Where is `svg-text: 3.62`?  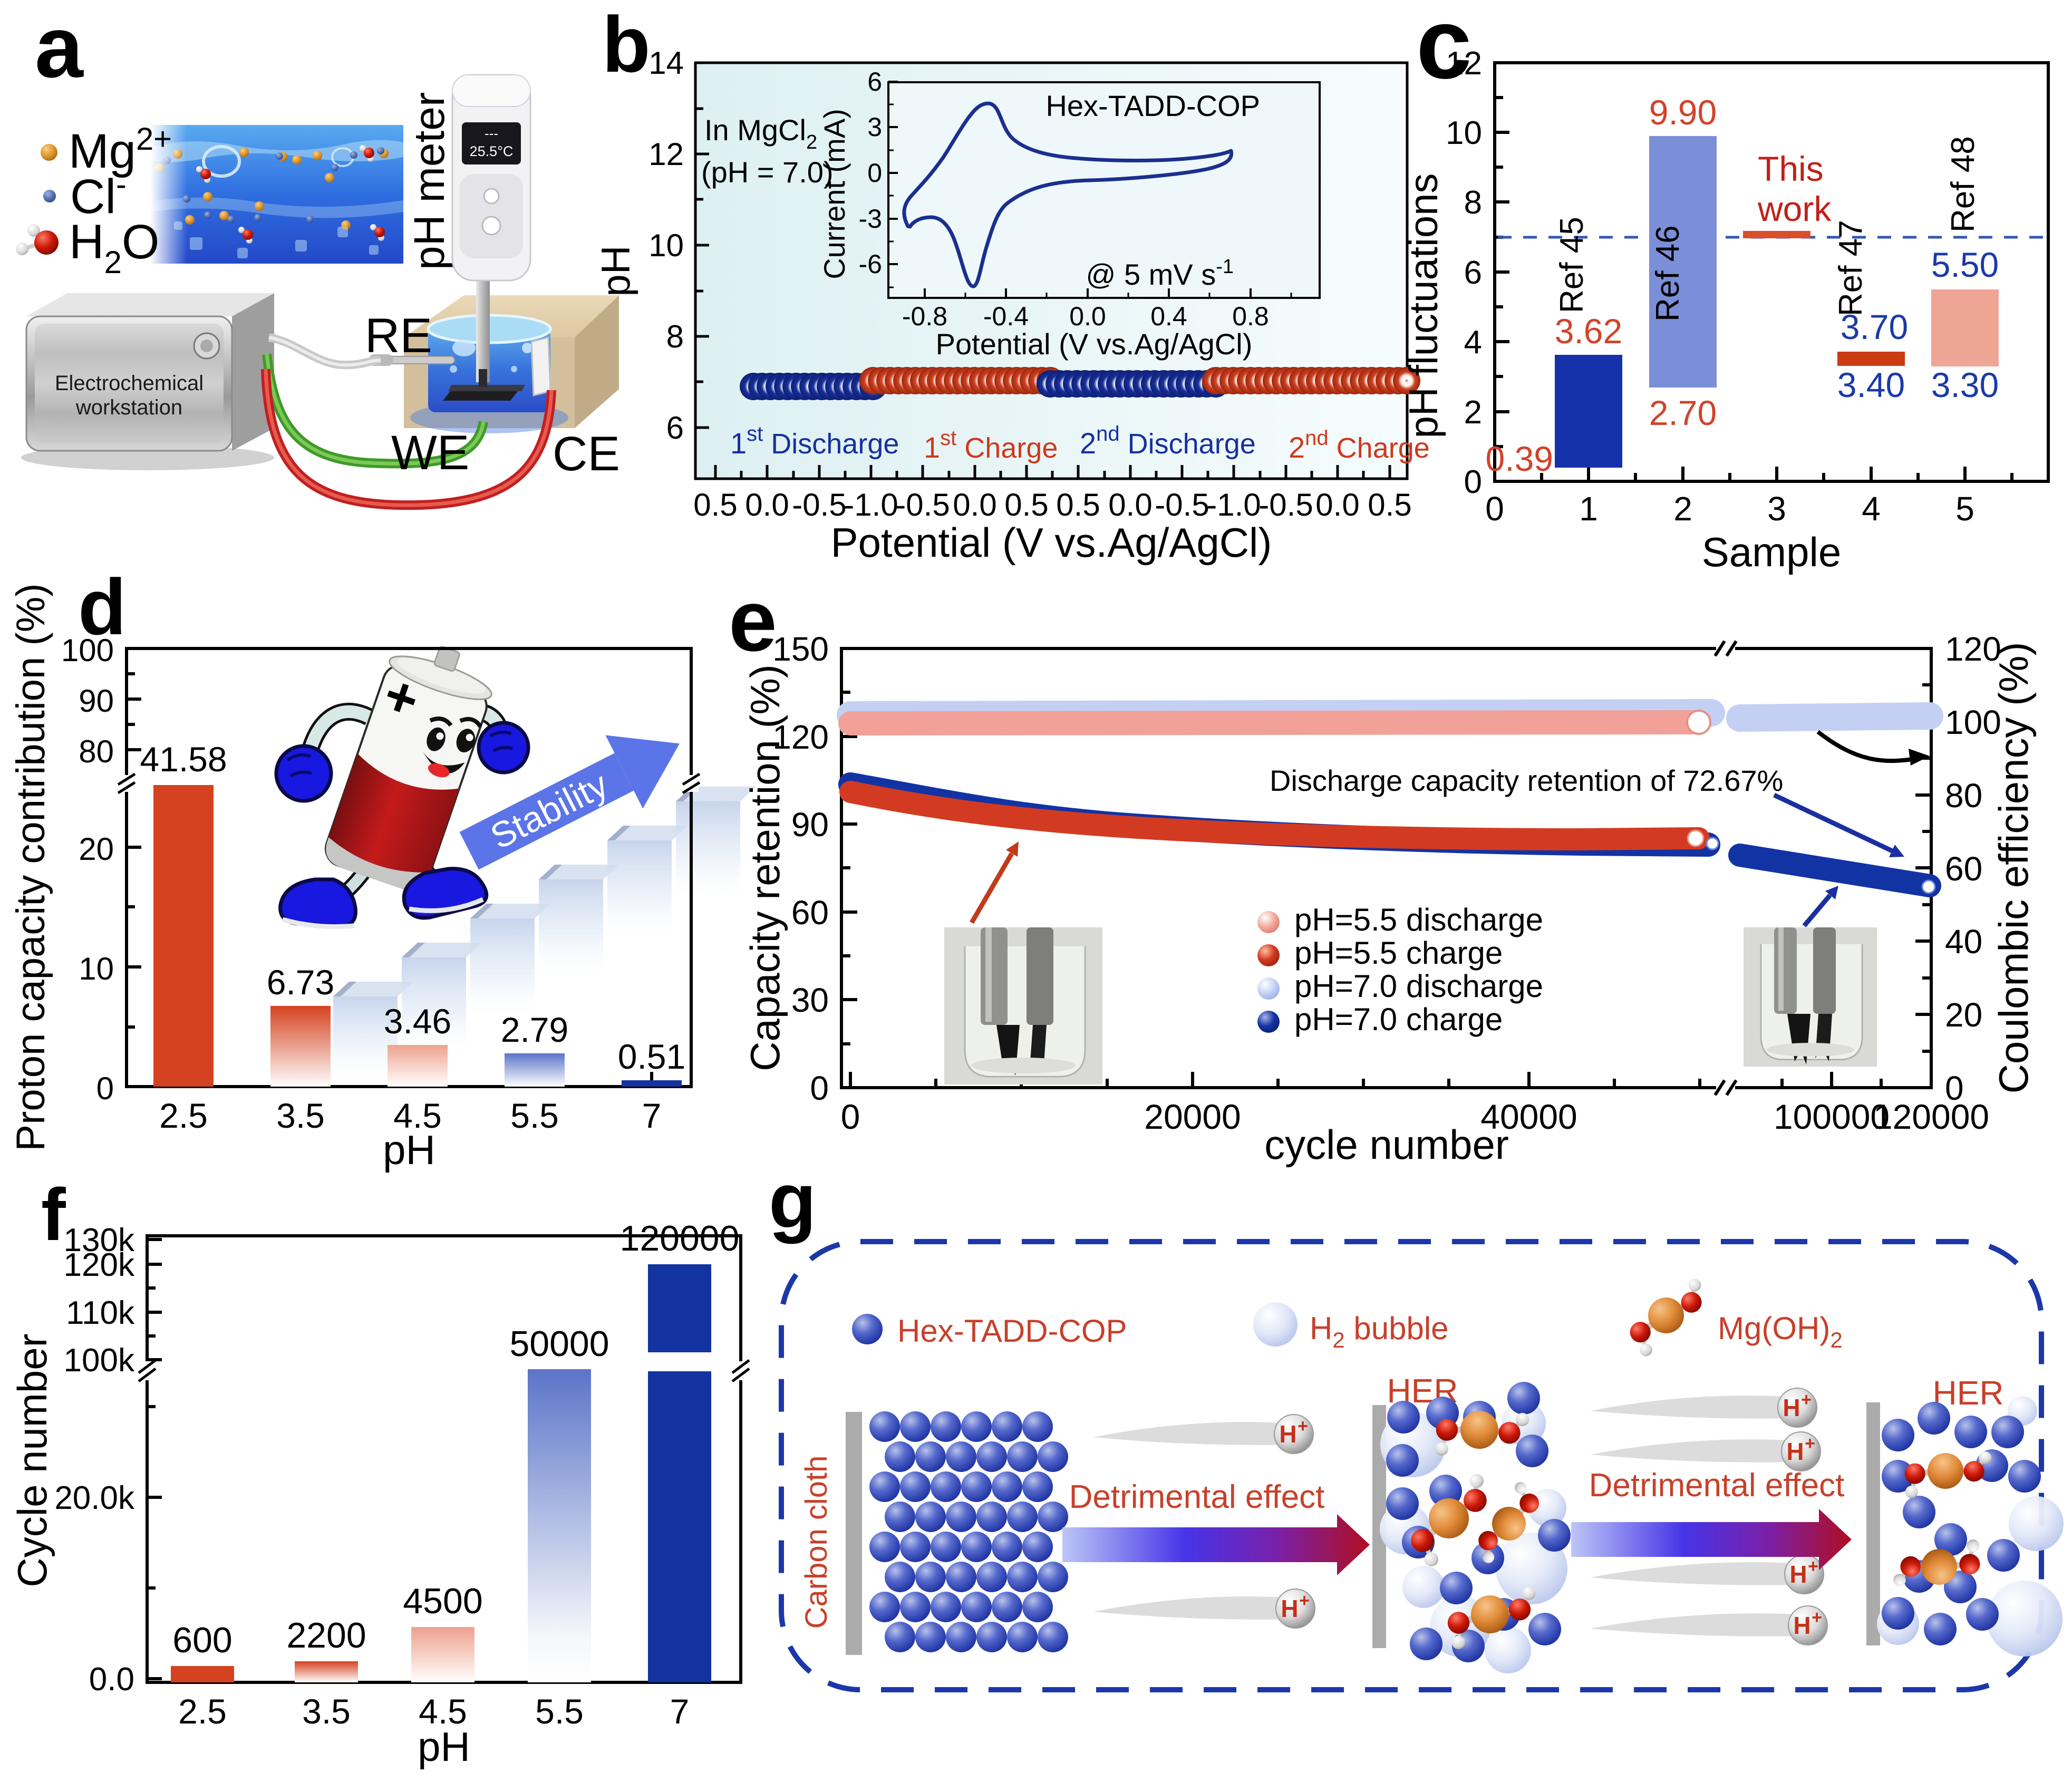 svg-text: 3.62 is located at coordinates (1589, 331).